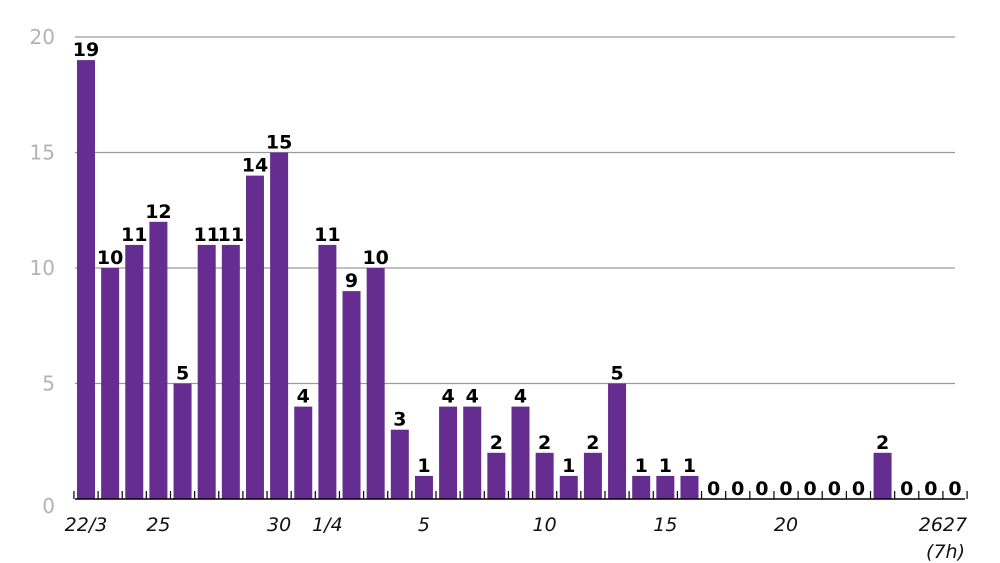 The image size is (1000, 563). What do you see at coordinates (955, 525) in the screenshot?
I see `x-tick-label: 27` at bounding box center [955, 525].